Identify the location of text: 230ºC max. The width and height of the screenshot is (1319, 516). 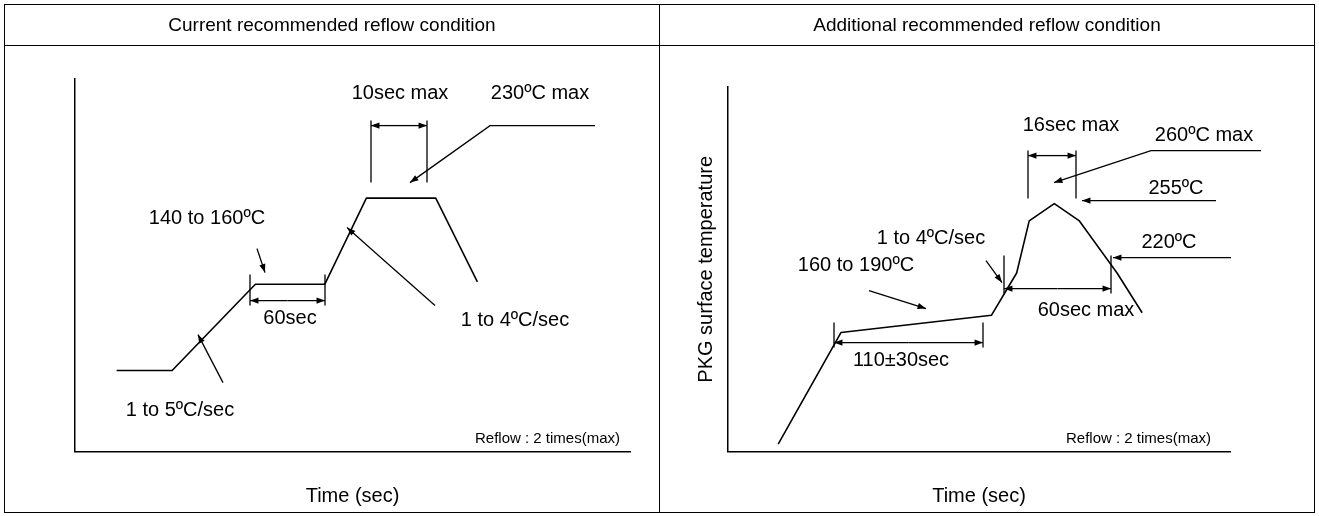
(540, 92).